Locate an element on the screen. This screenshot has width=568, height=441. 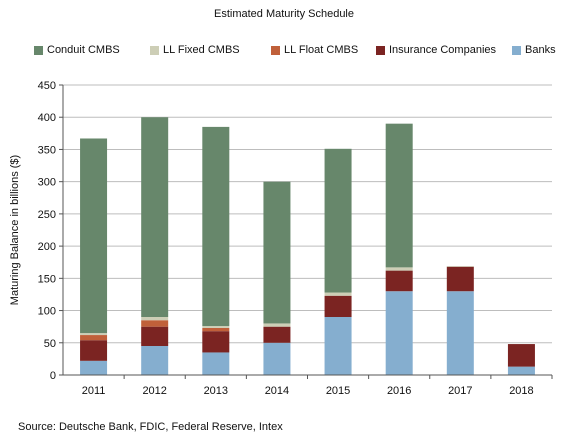
y-tick-label-350: 350 is located at coordinates (47, 150).